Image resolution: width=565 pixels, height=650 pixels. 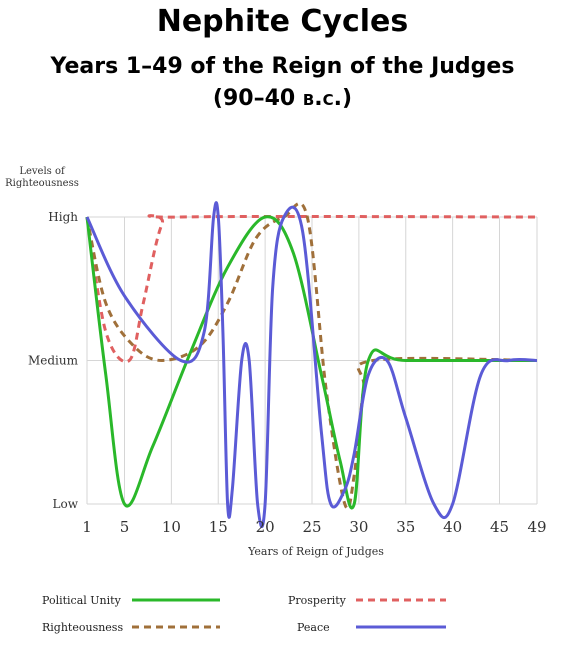 I want to click on y-tick-label: Medium, so click(x=53, y=361).